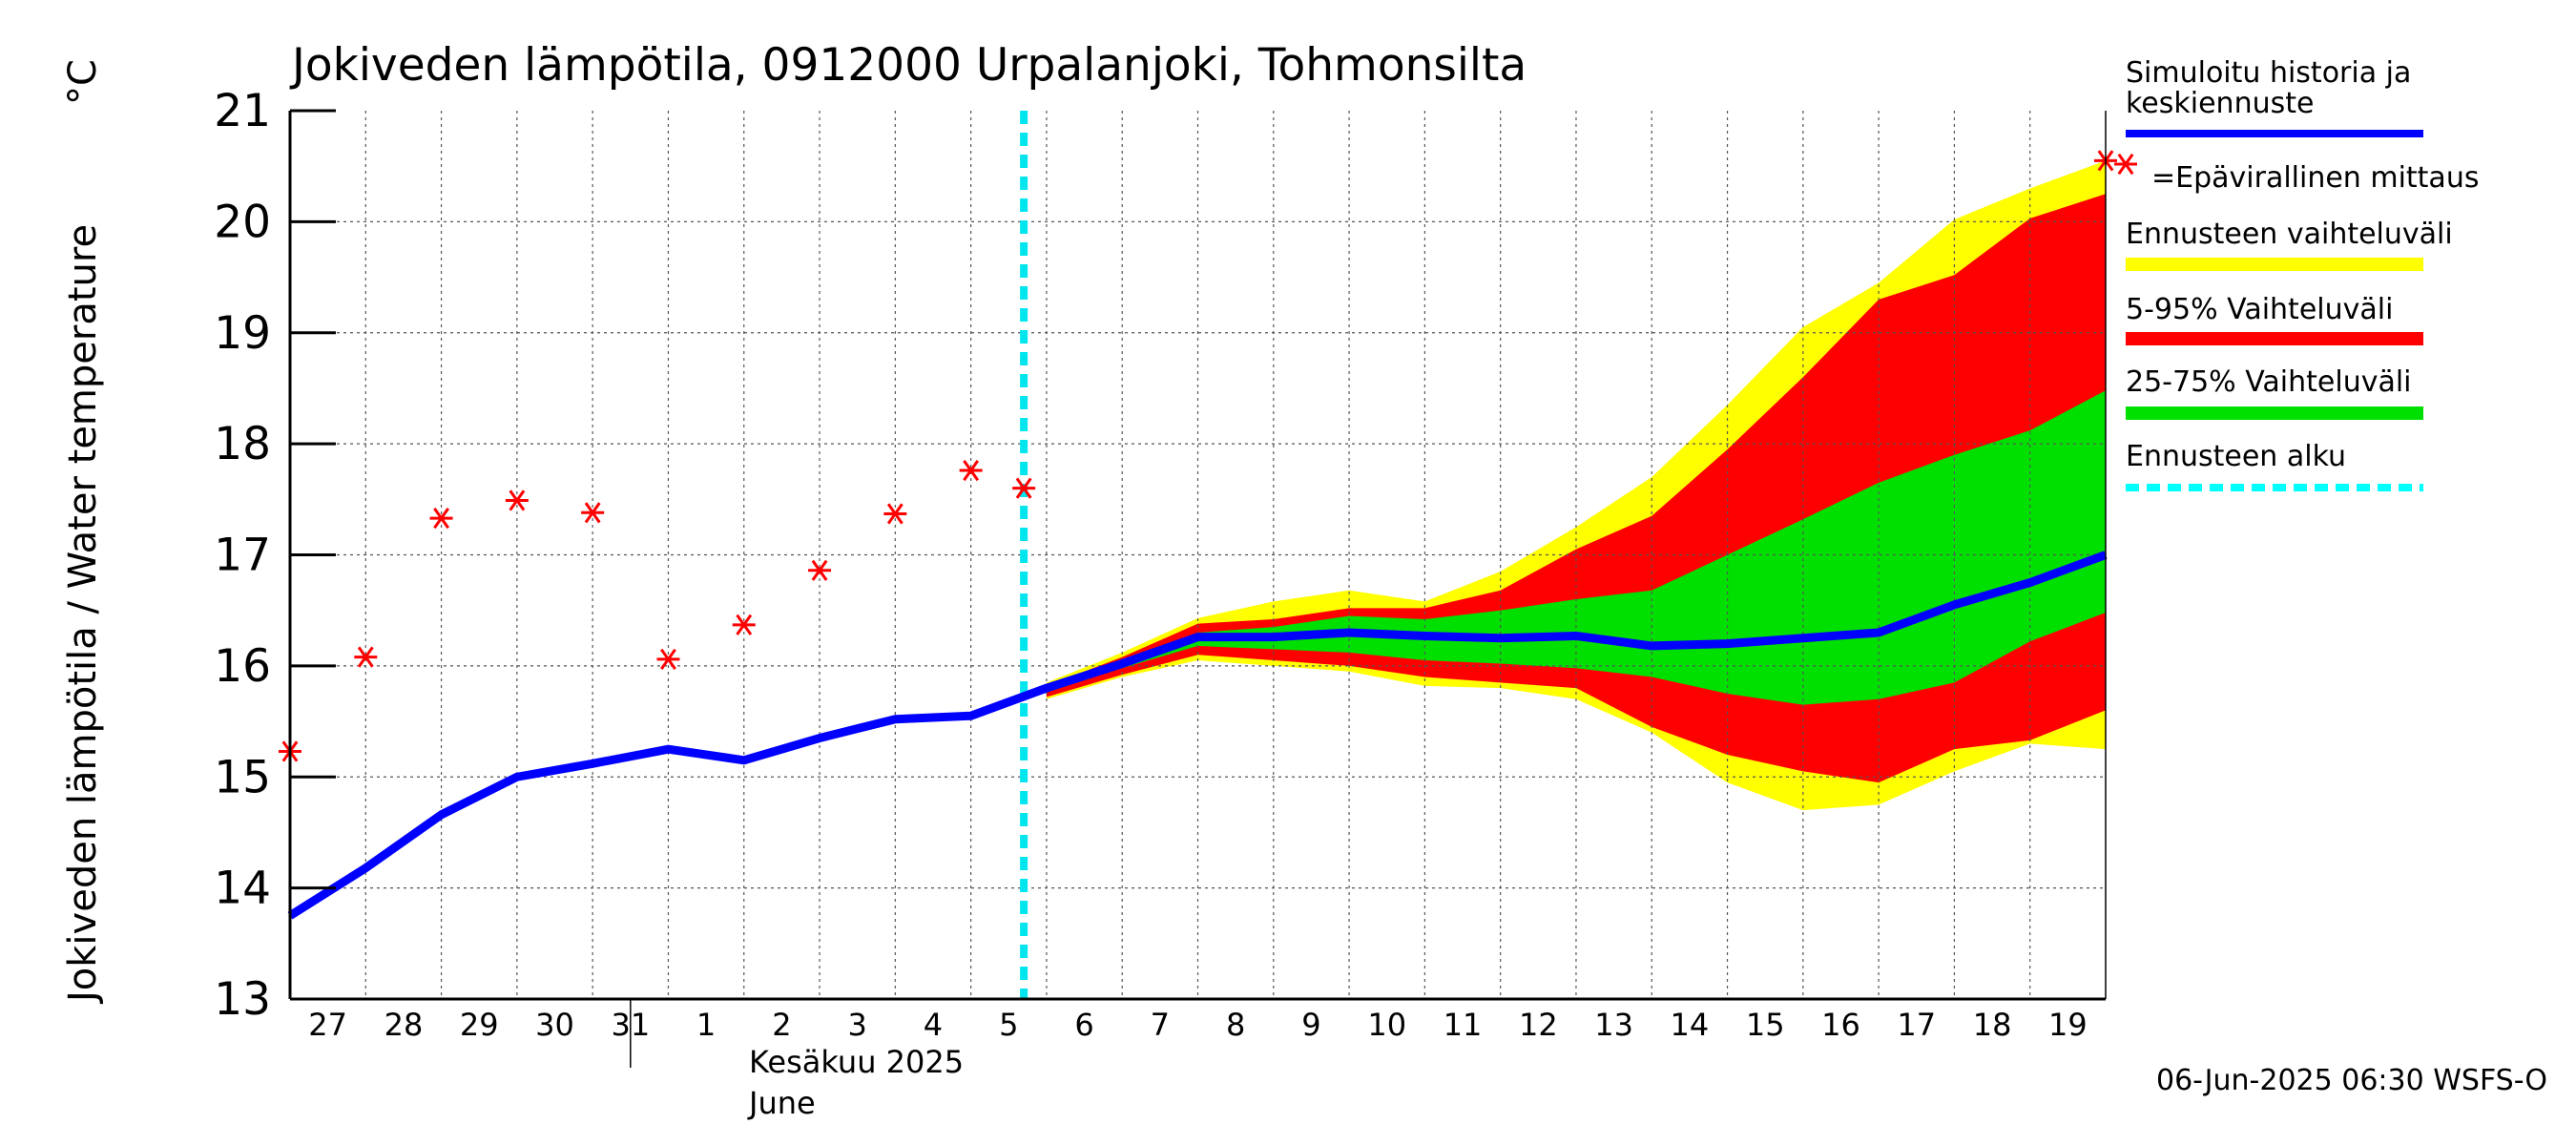 This screenshot has height=1145, width=2576. What do you see at coordinates (933, 1025) in the screenshot?
I see `x-tick-label: 4` at bounding box center [933, 1025].